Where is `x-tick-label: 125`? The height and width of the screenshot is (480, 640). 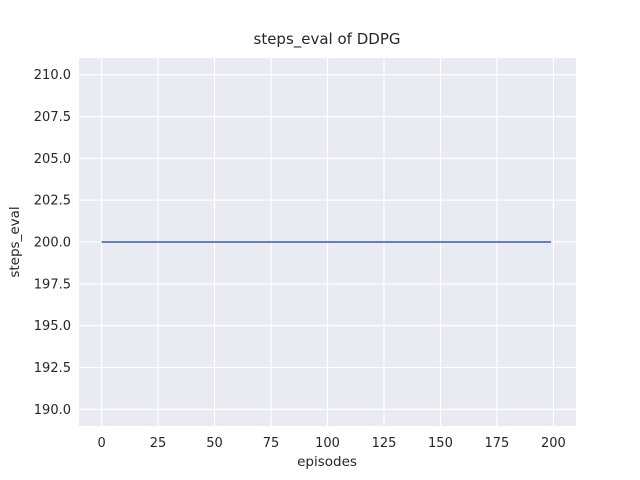
x-tick-label: 125 is located at coordinates (384, 443).